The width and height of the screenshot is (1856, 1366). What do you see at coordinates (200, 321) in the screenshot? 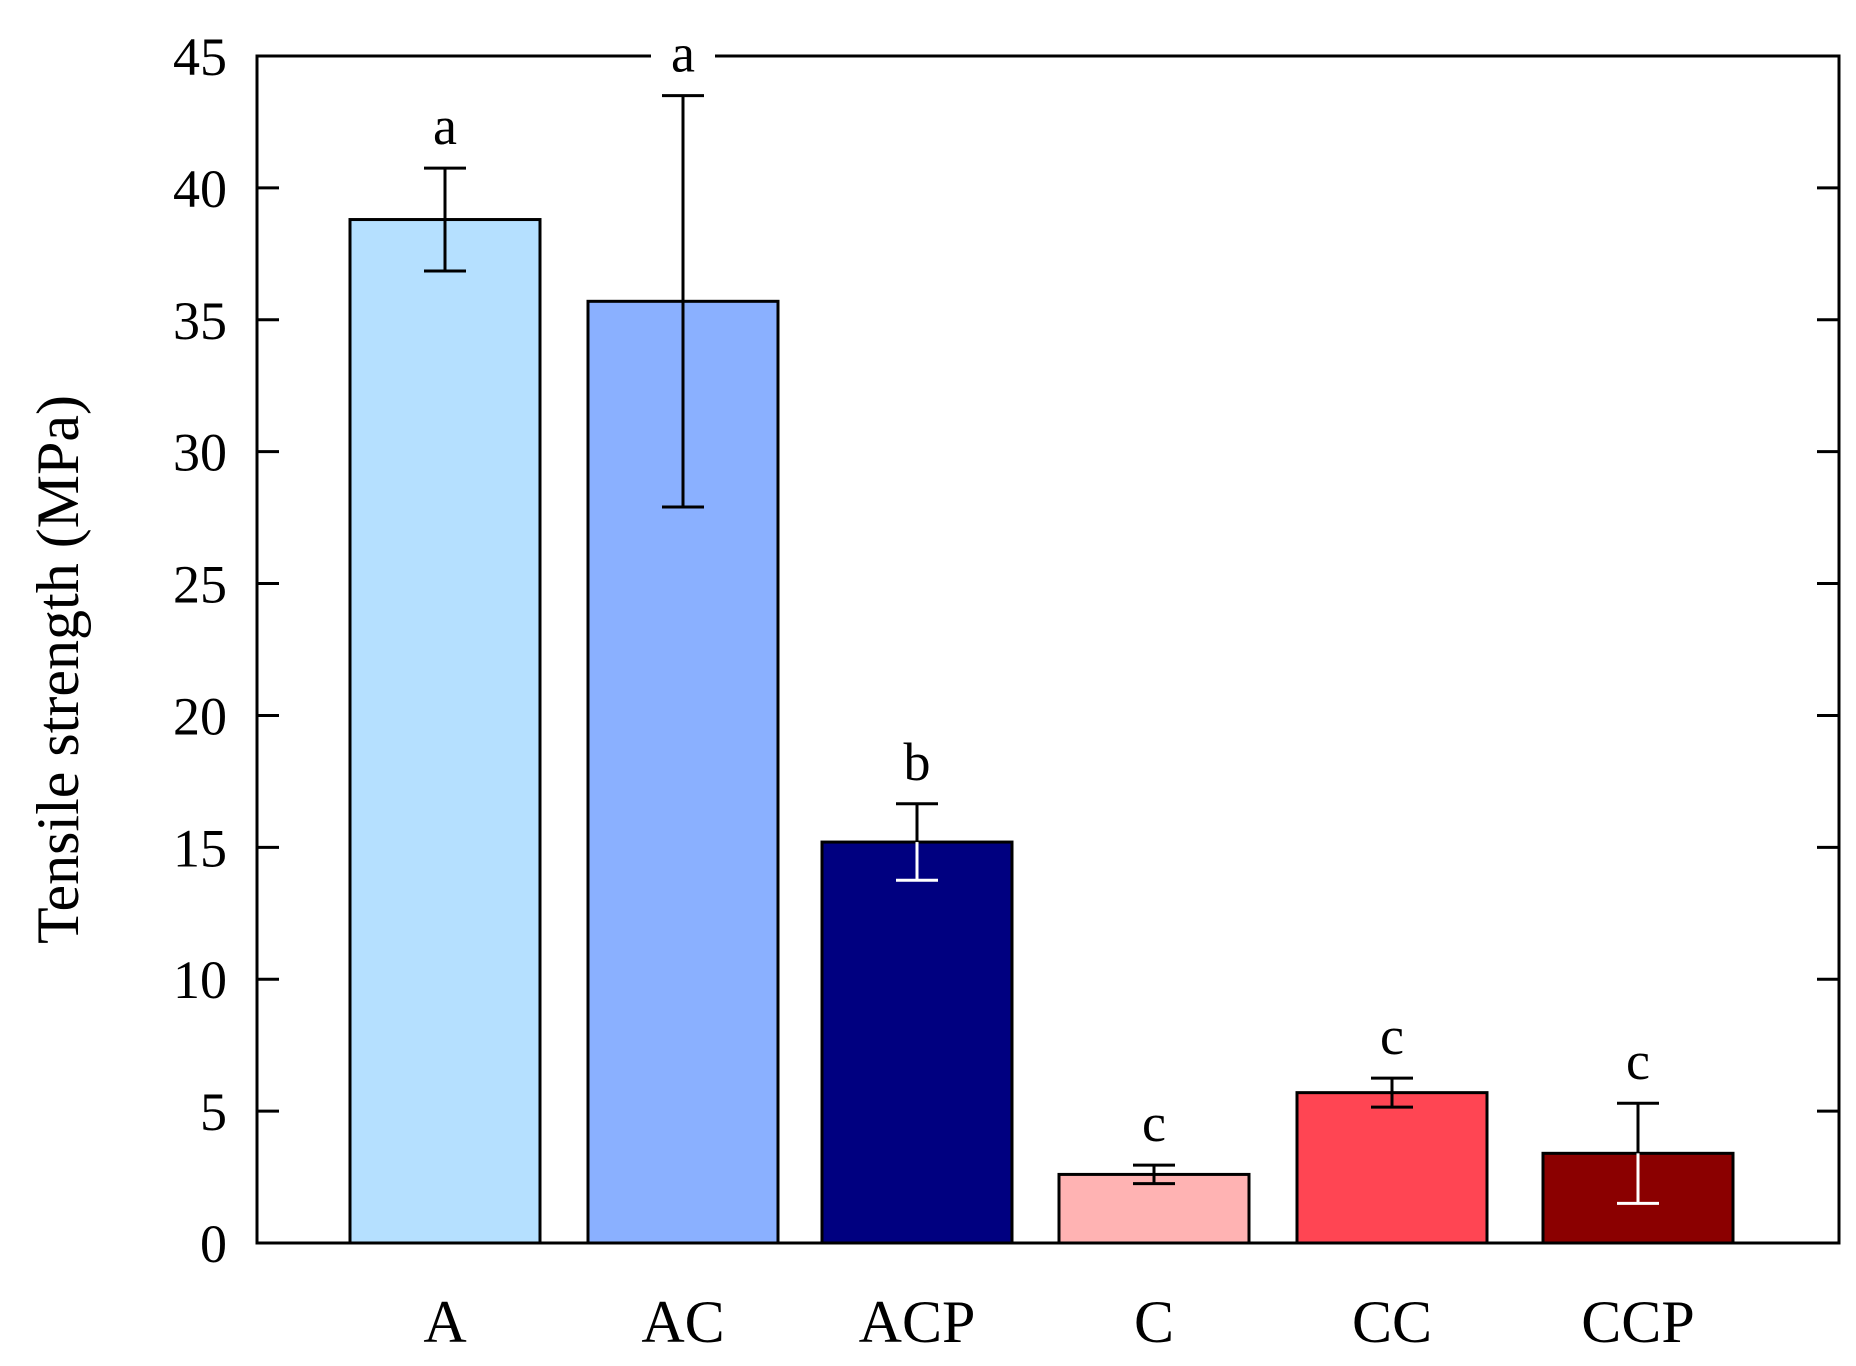
I see `y-tick-label-35: 35` at bounding box center [200, 321].